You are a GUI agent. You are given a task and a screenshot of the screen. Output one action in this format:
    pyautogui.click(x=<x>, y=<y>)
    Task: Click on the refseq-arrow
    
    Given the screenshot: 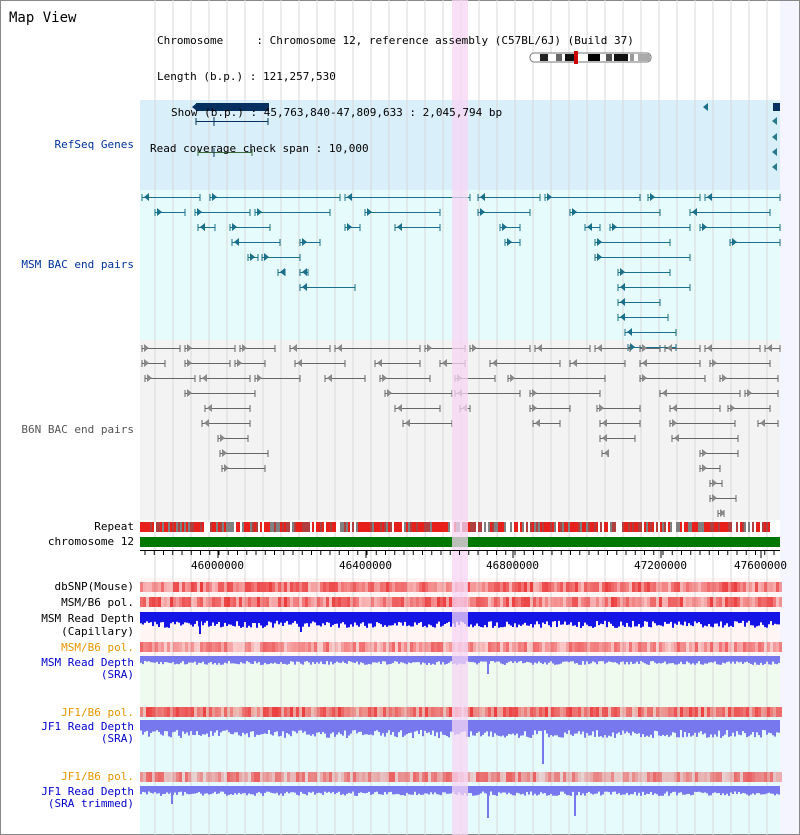 What is the action you would take?
    pyautogui.click(x=774, y=137)
    